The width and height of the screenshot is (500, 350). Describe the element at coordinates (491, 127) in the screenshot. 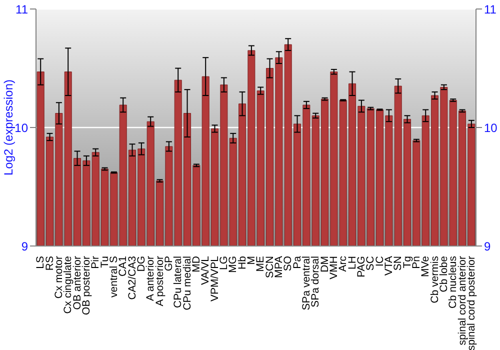

I see `y2-tick-label: 10` at that location.